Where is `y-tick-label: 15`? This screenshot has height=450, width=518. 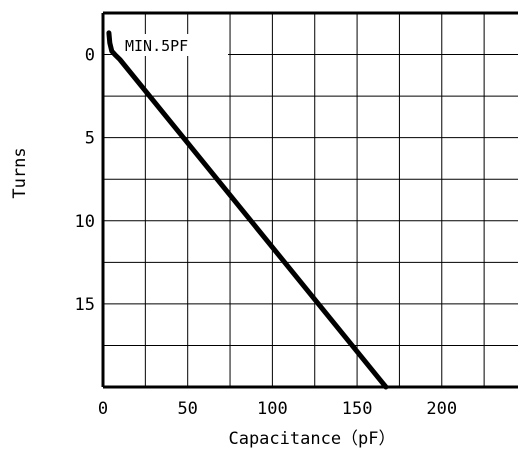 y-tick-label: 15 is located at coordinates (85, 305).